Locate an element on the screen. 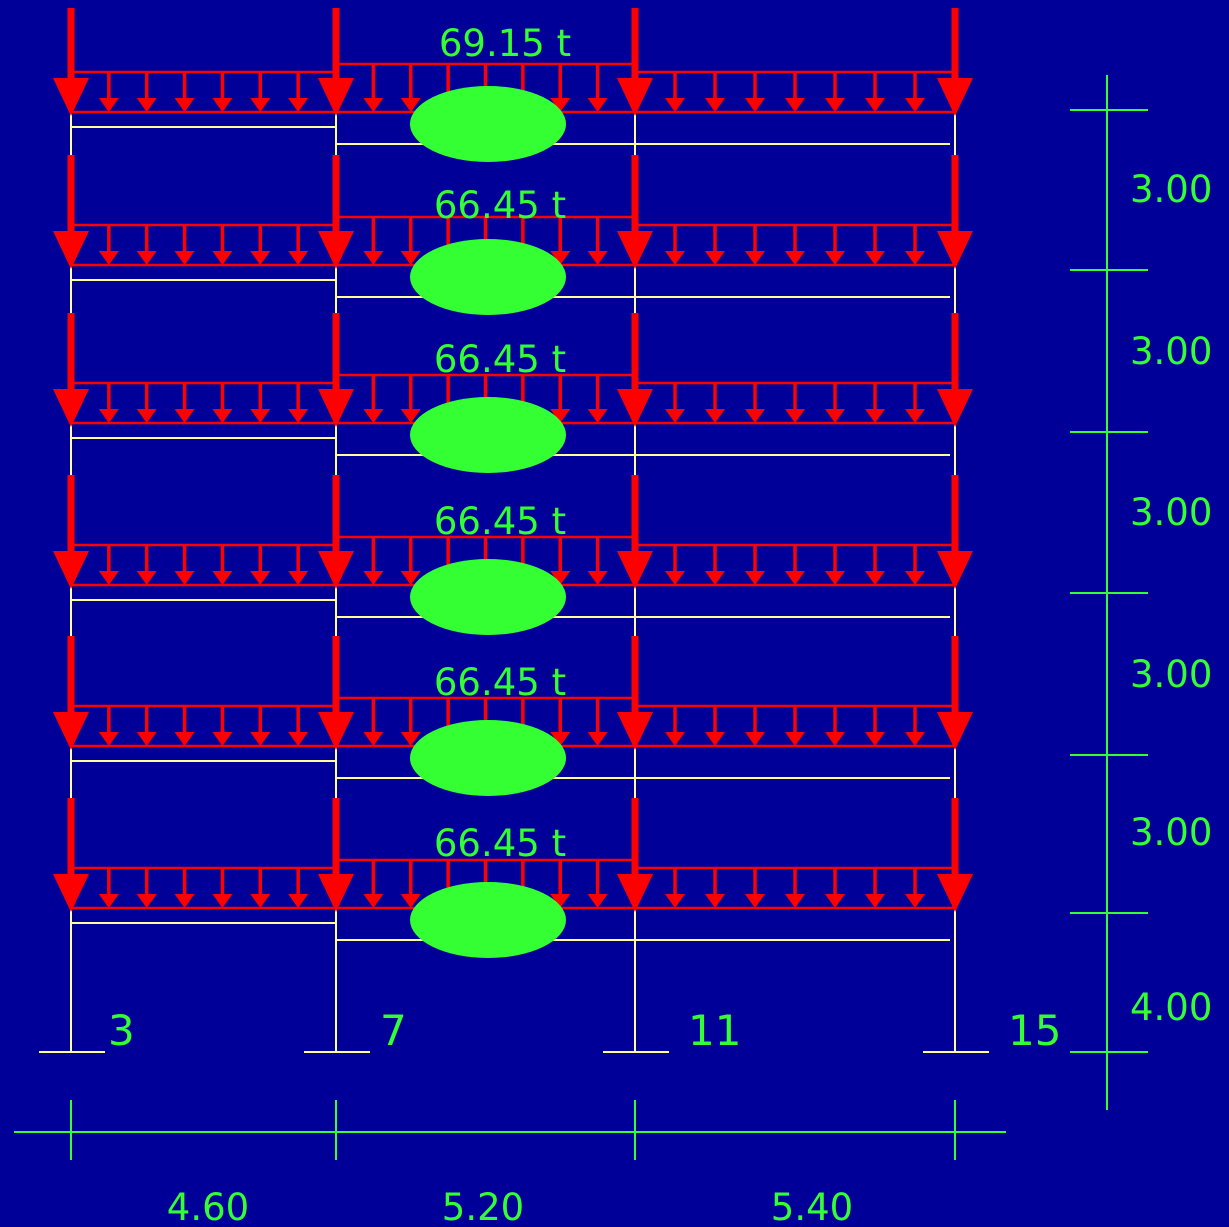  story-height-label: 4.00 is located at coordinates (1171, 1007).